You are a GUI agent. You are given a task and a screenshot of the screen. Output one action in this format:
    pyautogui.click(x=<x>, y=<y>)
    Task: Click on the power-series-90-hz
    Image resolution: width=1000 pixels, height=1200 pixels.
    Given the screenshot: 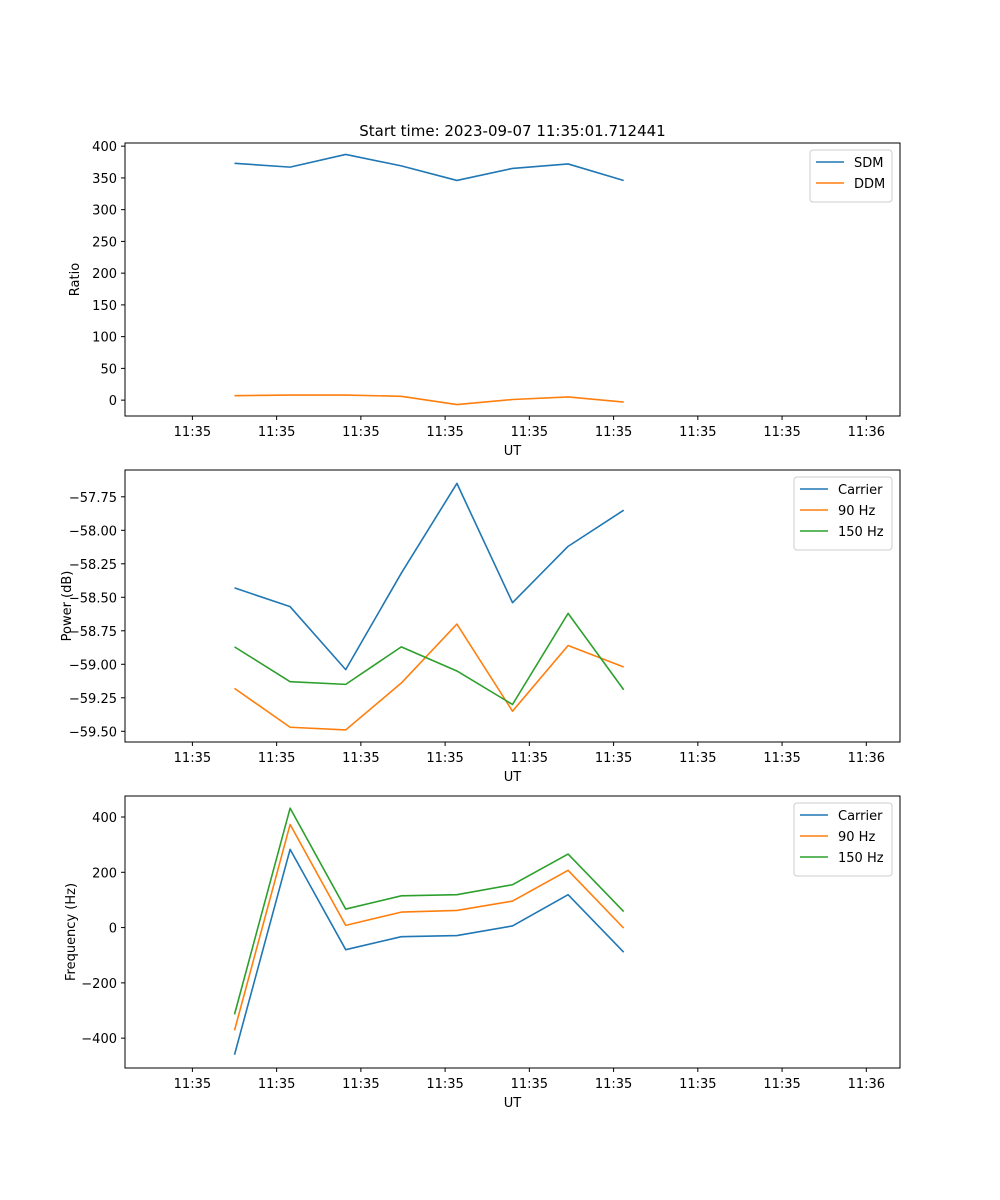 What is the action you would take?
    pyautogui.click(x=429, y=677)
    